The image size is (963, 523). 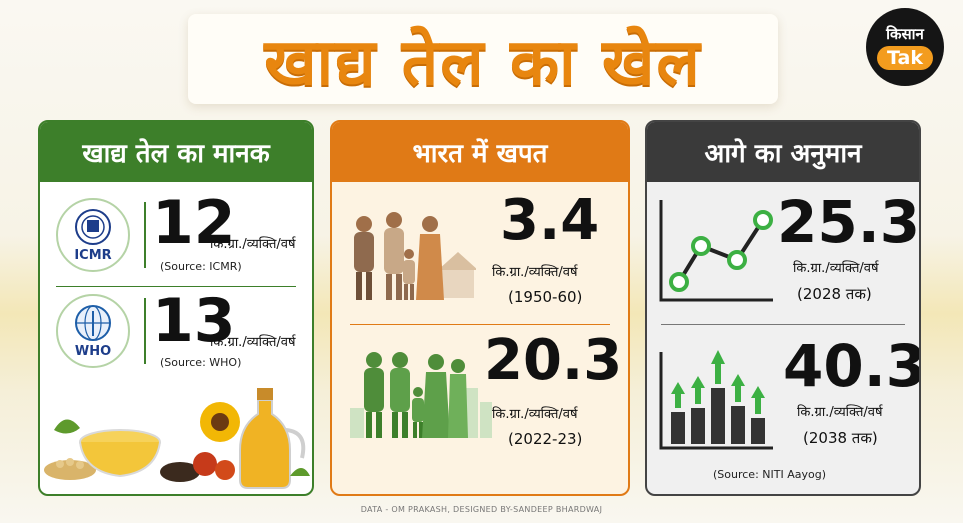 What do you see at coordinates (93, 323) in the screenshot?
I see `who-emblem-icon` at bounding box center [93, 323].